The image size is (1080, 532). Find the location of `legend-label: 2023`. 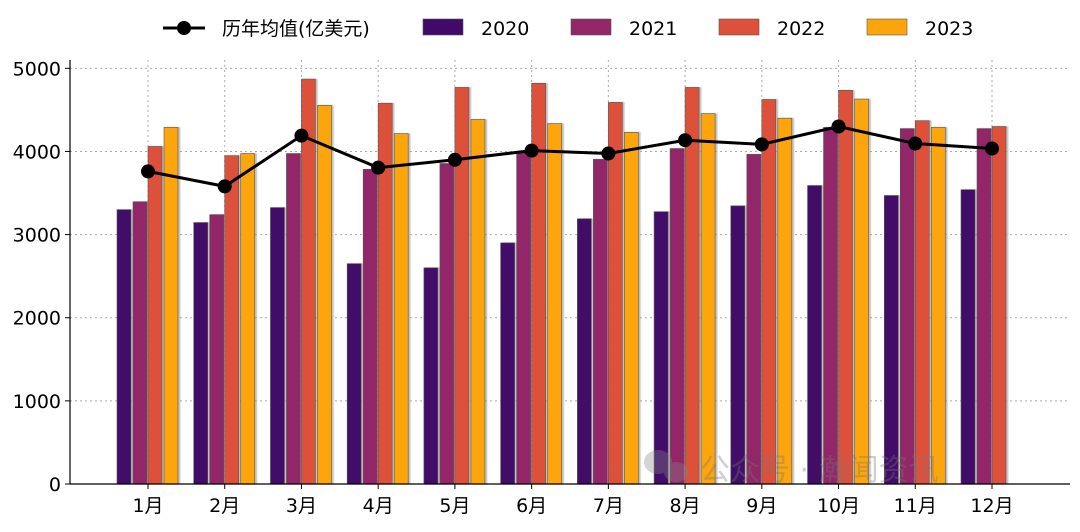

legend-label: 2023 is located at coordinates (949, 29).